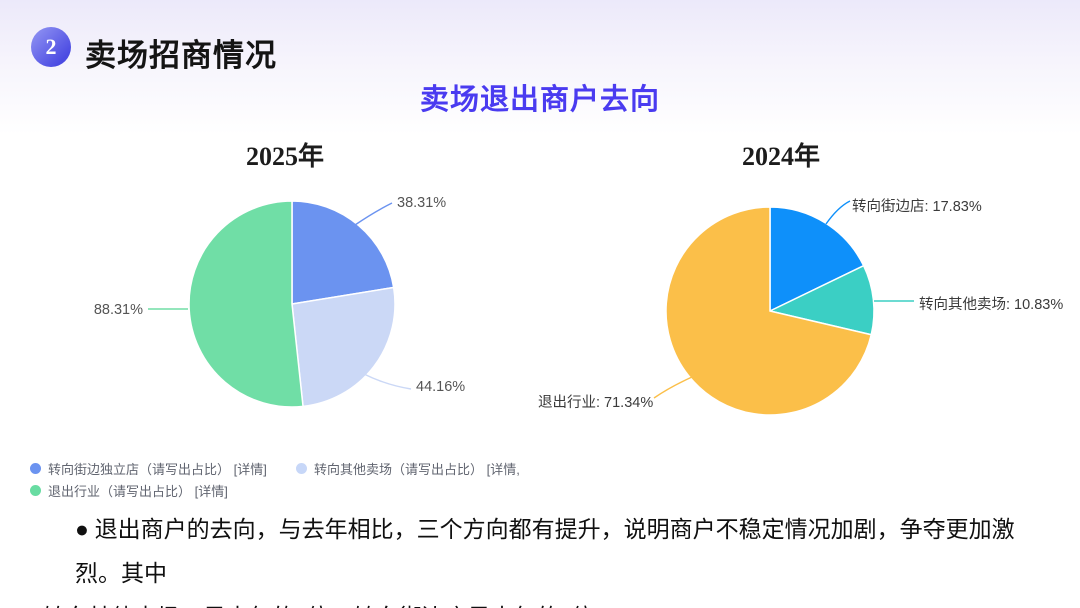 The image size is (1080, 608). I want to click on page-title: 卖场退出商户去向, so click(539, 100).